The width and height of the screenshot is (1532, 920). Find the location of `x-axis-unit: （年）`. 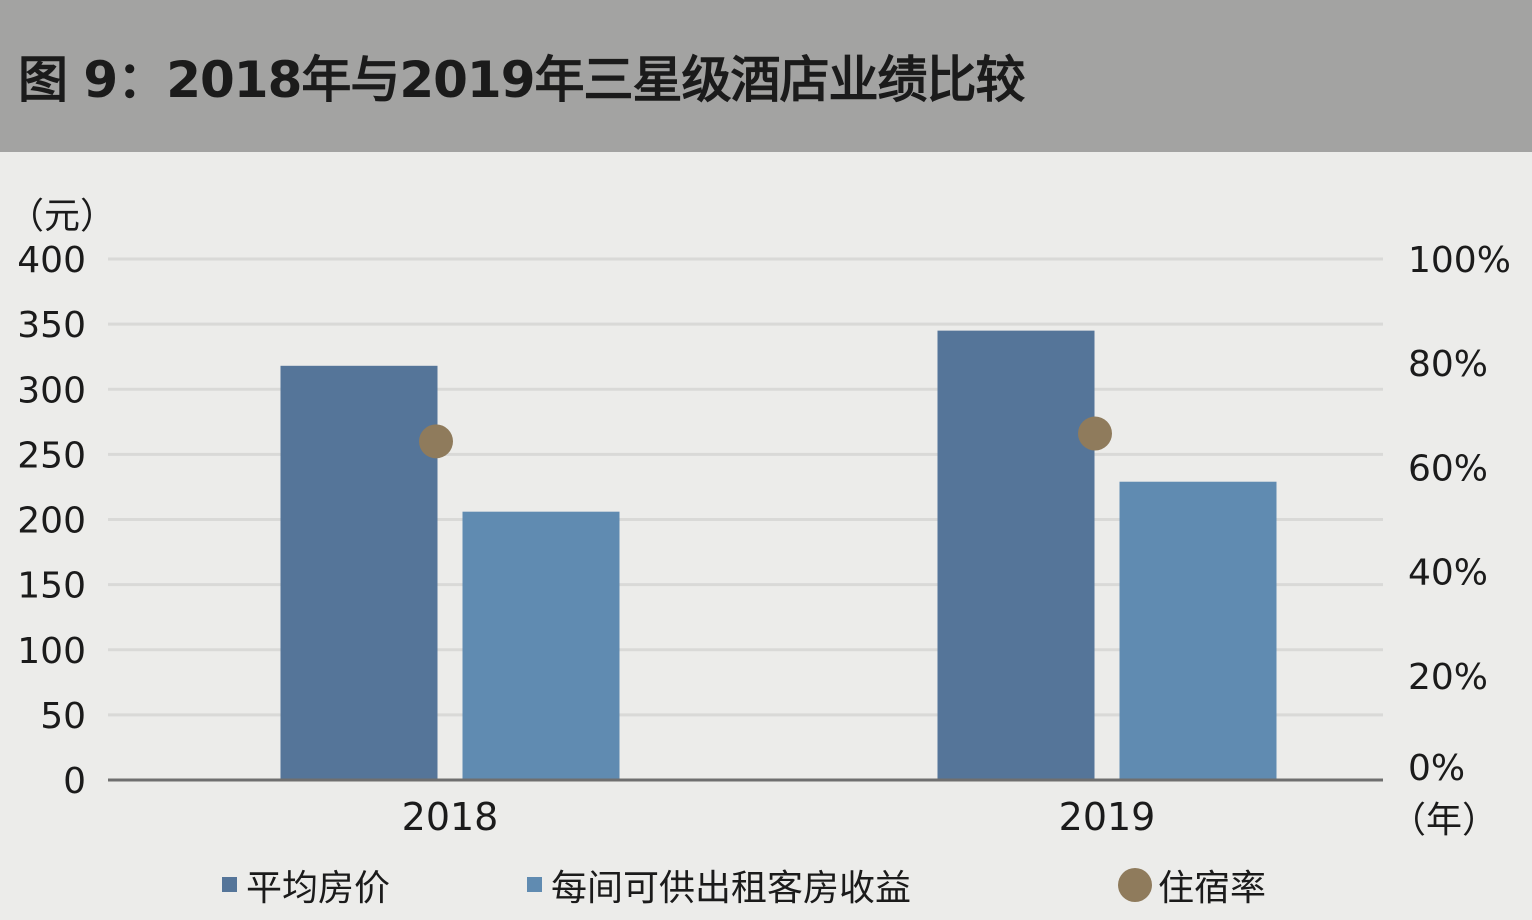

x-axis-unit: （年） is located at coordinates (1444, 820).